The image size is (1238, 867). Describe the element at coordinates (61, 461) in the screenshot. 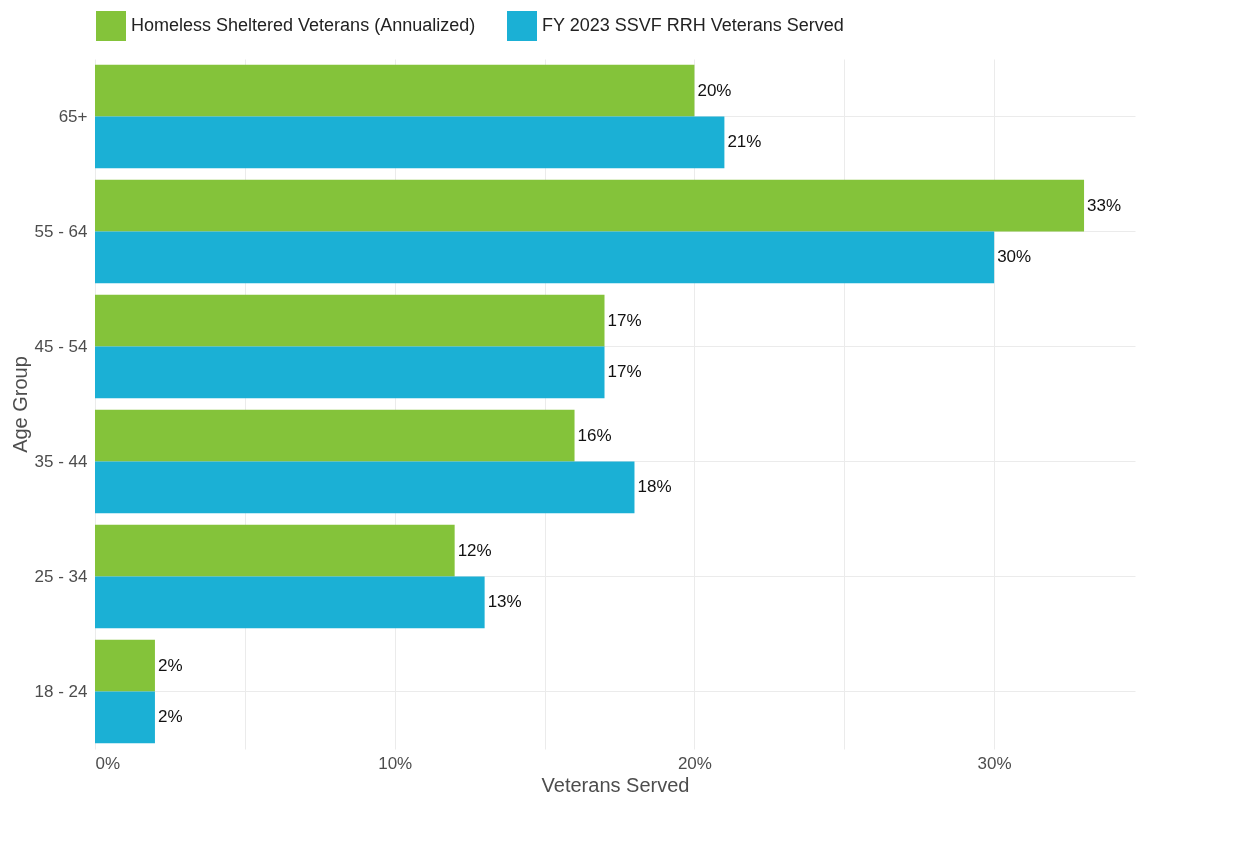

I see `y-tick-label: 35 - 44` at that location.